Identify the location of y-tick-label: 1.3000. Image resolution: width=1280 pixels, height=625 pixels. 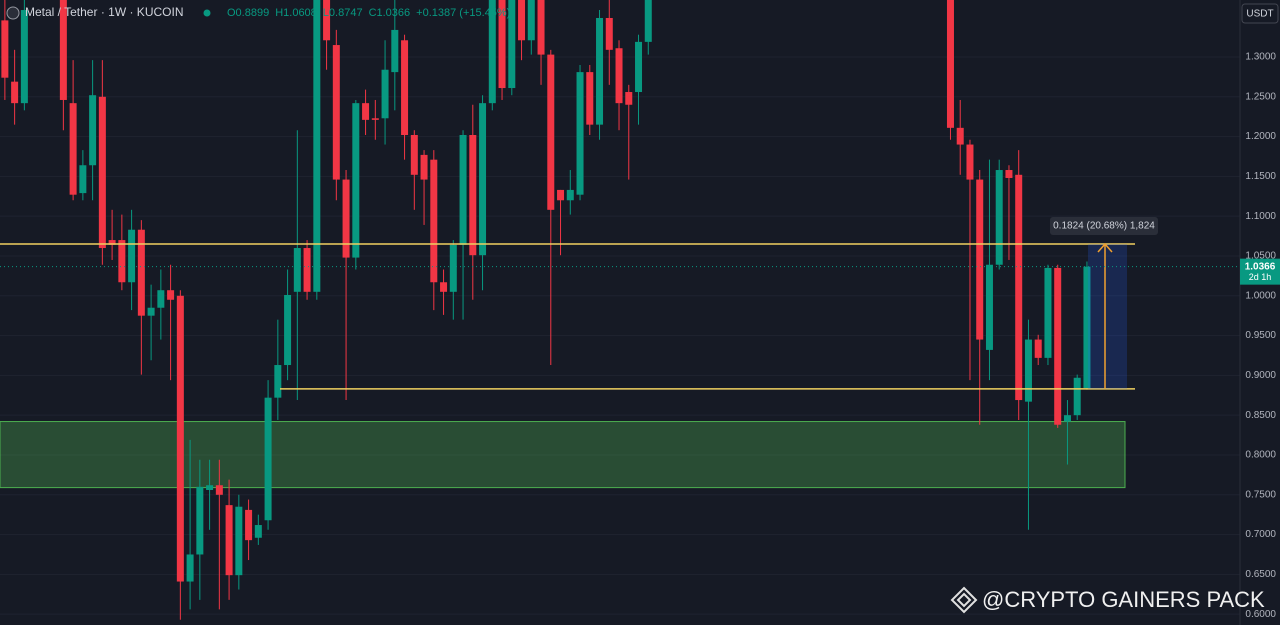
(1260, 57).